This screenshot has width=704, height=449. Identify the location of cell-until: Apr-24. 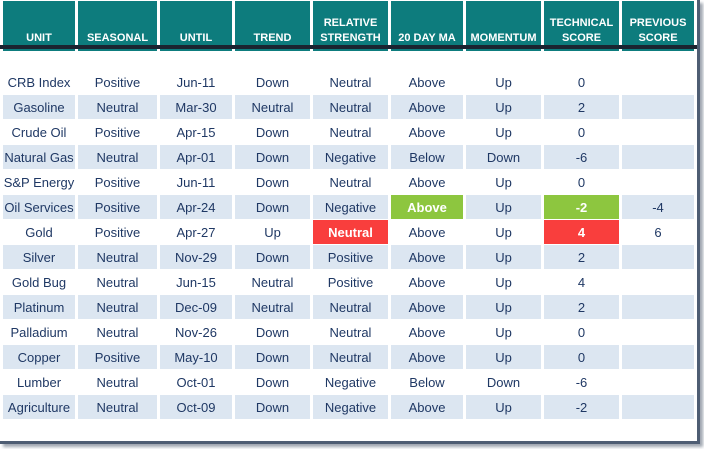
(196, 207).